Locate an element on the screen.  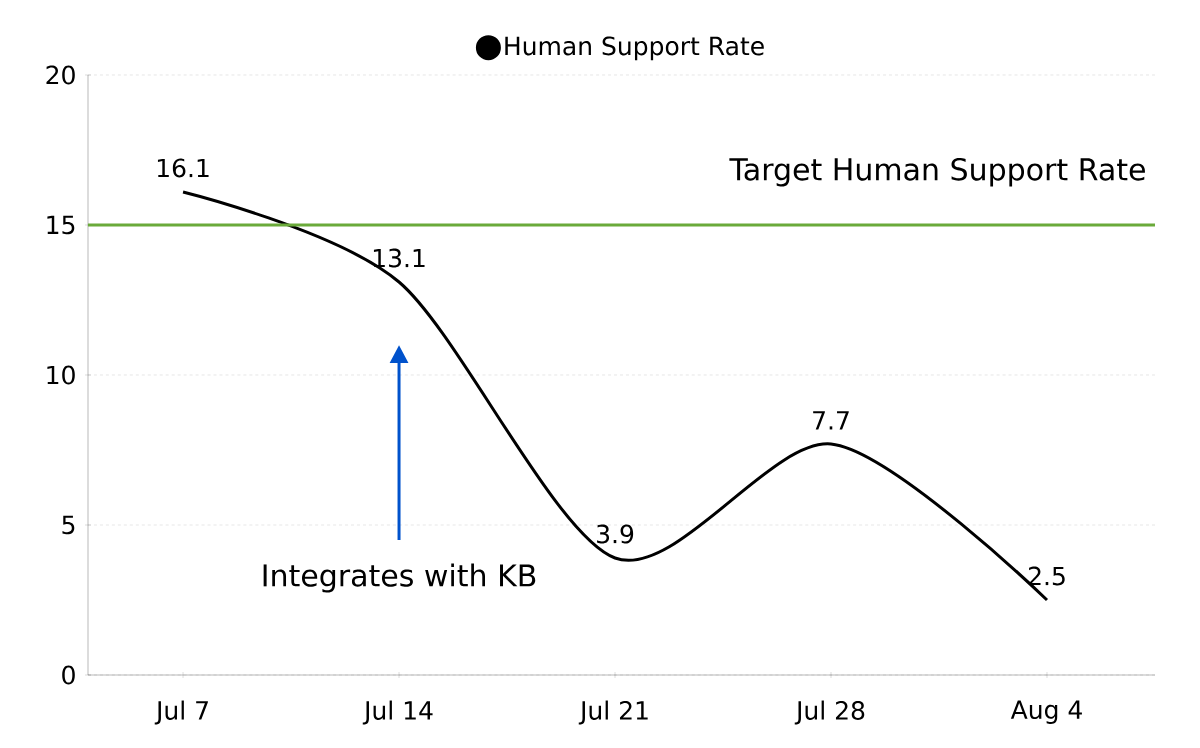
data-label: 2.5 is located at coordinates (1046, 576).